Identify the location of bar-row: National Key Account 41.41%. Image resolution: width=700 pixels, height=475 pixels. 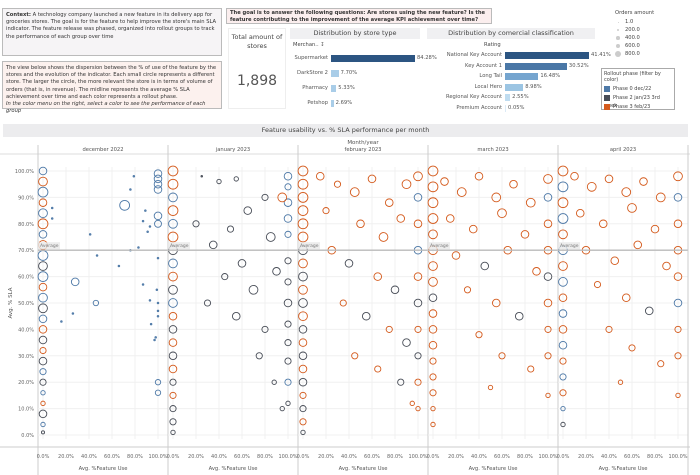
(519, 55).